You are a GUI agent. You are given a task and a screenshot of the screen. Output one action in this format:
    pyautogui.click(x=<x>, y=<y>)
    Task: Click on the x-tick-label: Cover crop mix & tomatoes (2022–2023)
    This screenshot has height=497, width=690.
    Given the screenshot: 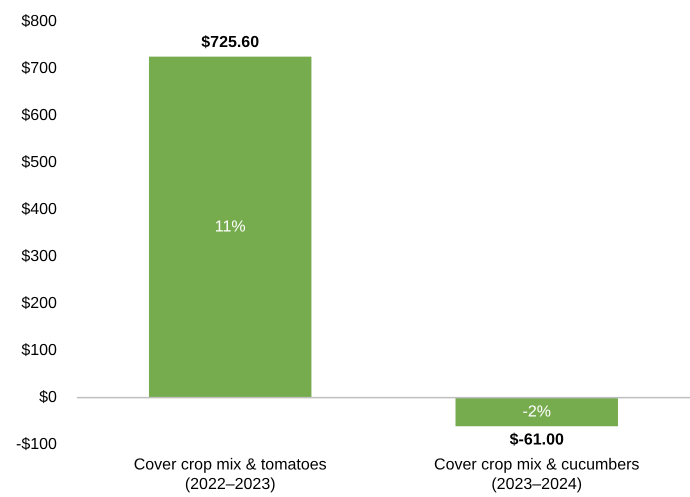 What is the action you would take?
    pyautogui.click(x=230, y=474)
    